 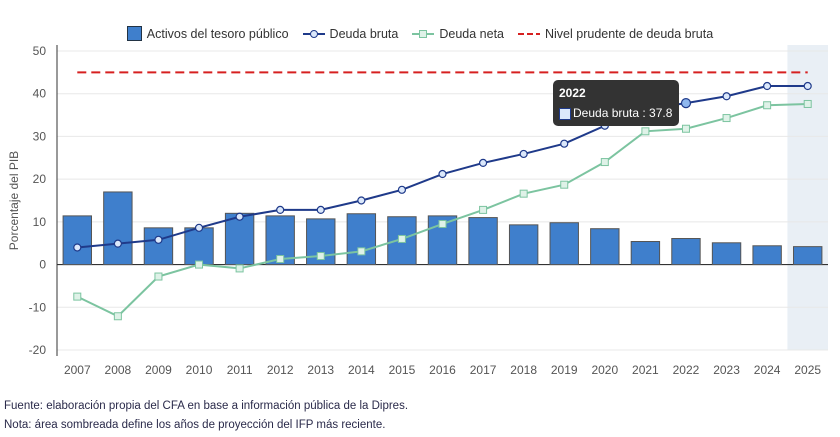 I want to click on legend-item-deuda-neta: Deuda neta, so click(x=458, y=33).